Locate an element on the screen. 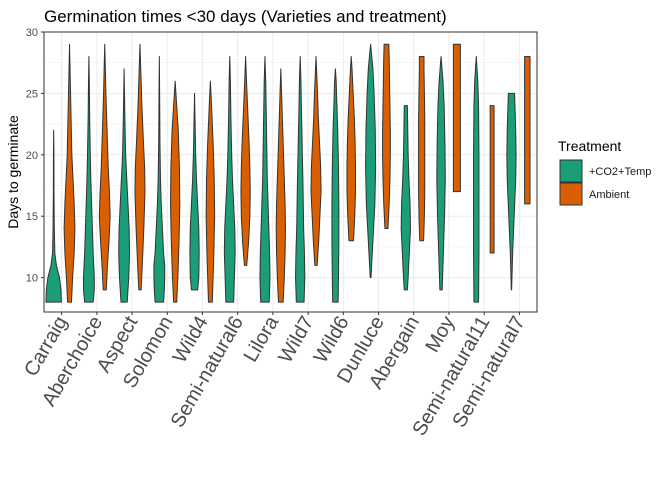 The height and width of the screenshot is (480, 672). violin-aberchoice-ambient is located at coordinates (104, 167).